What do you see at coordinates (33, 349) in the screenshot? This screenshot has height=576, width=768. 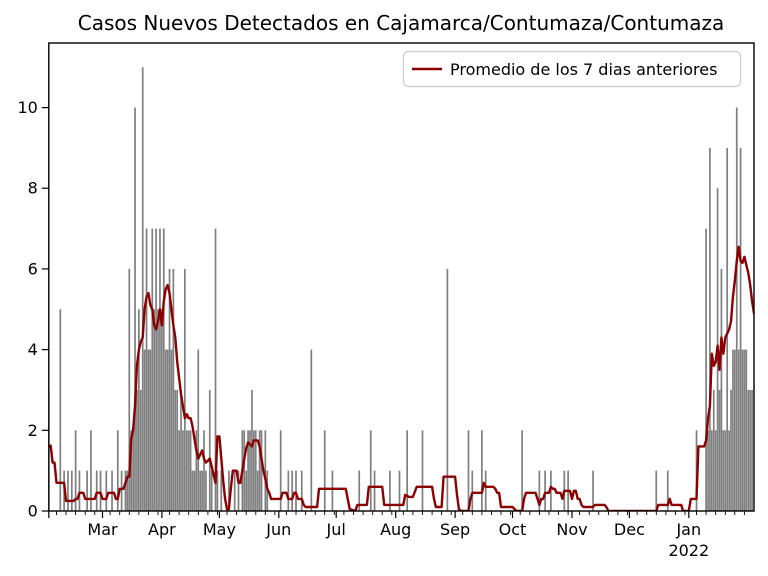 I see `y-tick-label: 4` at bounding box center [33, 349].